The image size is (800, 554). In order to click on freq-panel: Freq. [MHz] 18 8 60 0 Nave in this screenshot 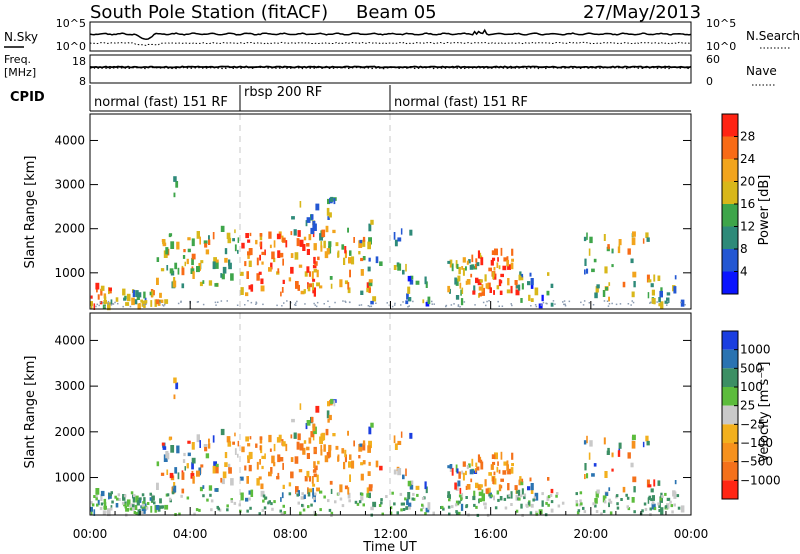, I will do `click(390, 70)`.